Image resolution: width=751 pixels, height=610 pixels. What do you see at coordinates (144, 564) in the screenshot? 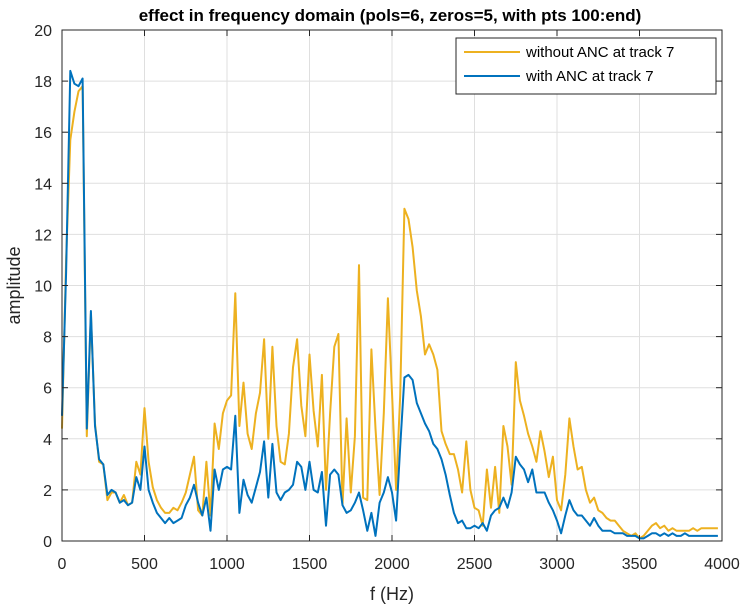
I see `x-tick-label: 500` at bounding box center [144, 564].